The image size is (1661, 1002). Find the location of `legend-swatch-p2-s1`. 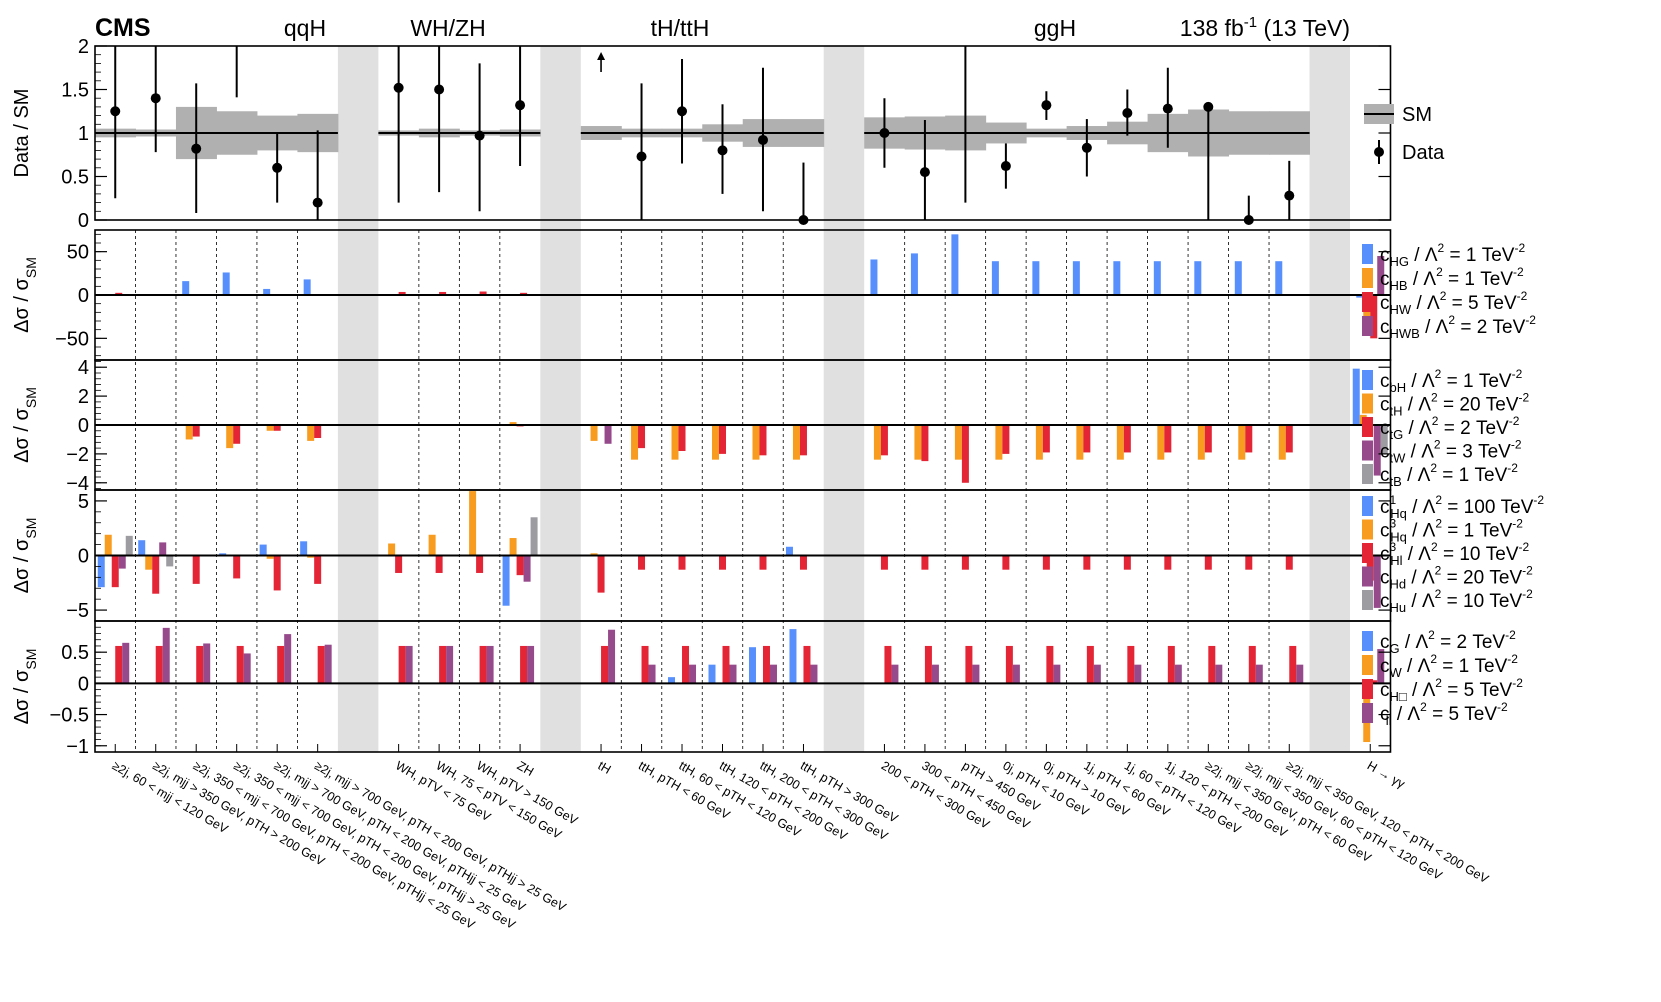

legend-swatch-p2-s1 is located at coordinates (1367, 403).